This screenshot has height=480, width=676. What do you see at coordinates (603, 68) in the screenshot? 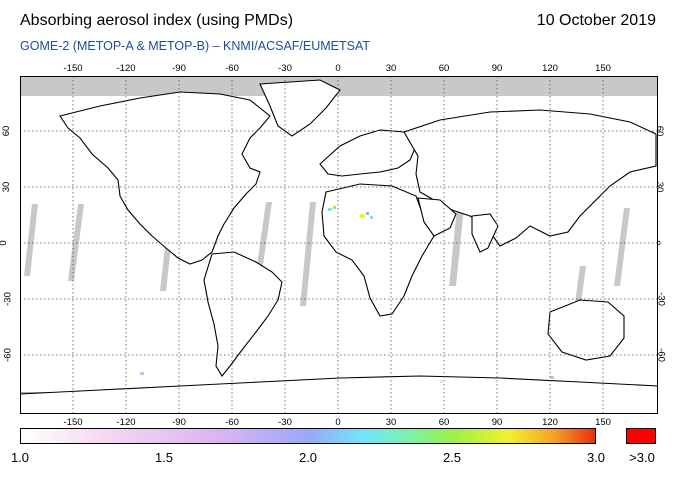
I see `lon-label-top: 150` at bounding box center [603, 68].